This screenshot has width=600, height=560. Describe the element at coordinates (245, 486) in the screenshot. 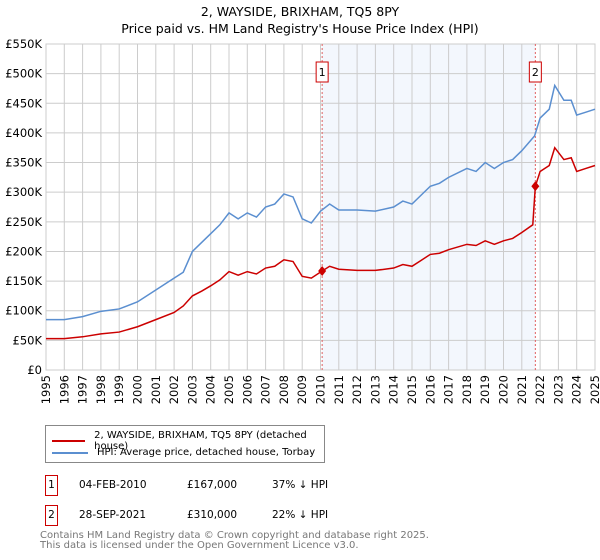

I see `transaction-row: 1 04-FEB-2010 £167,000 37% ↓ HPI` at that location.